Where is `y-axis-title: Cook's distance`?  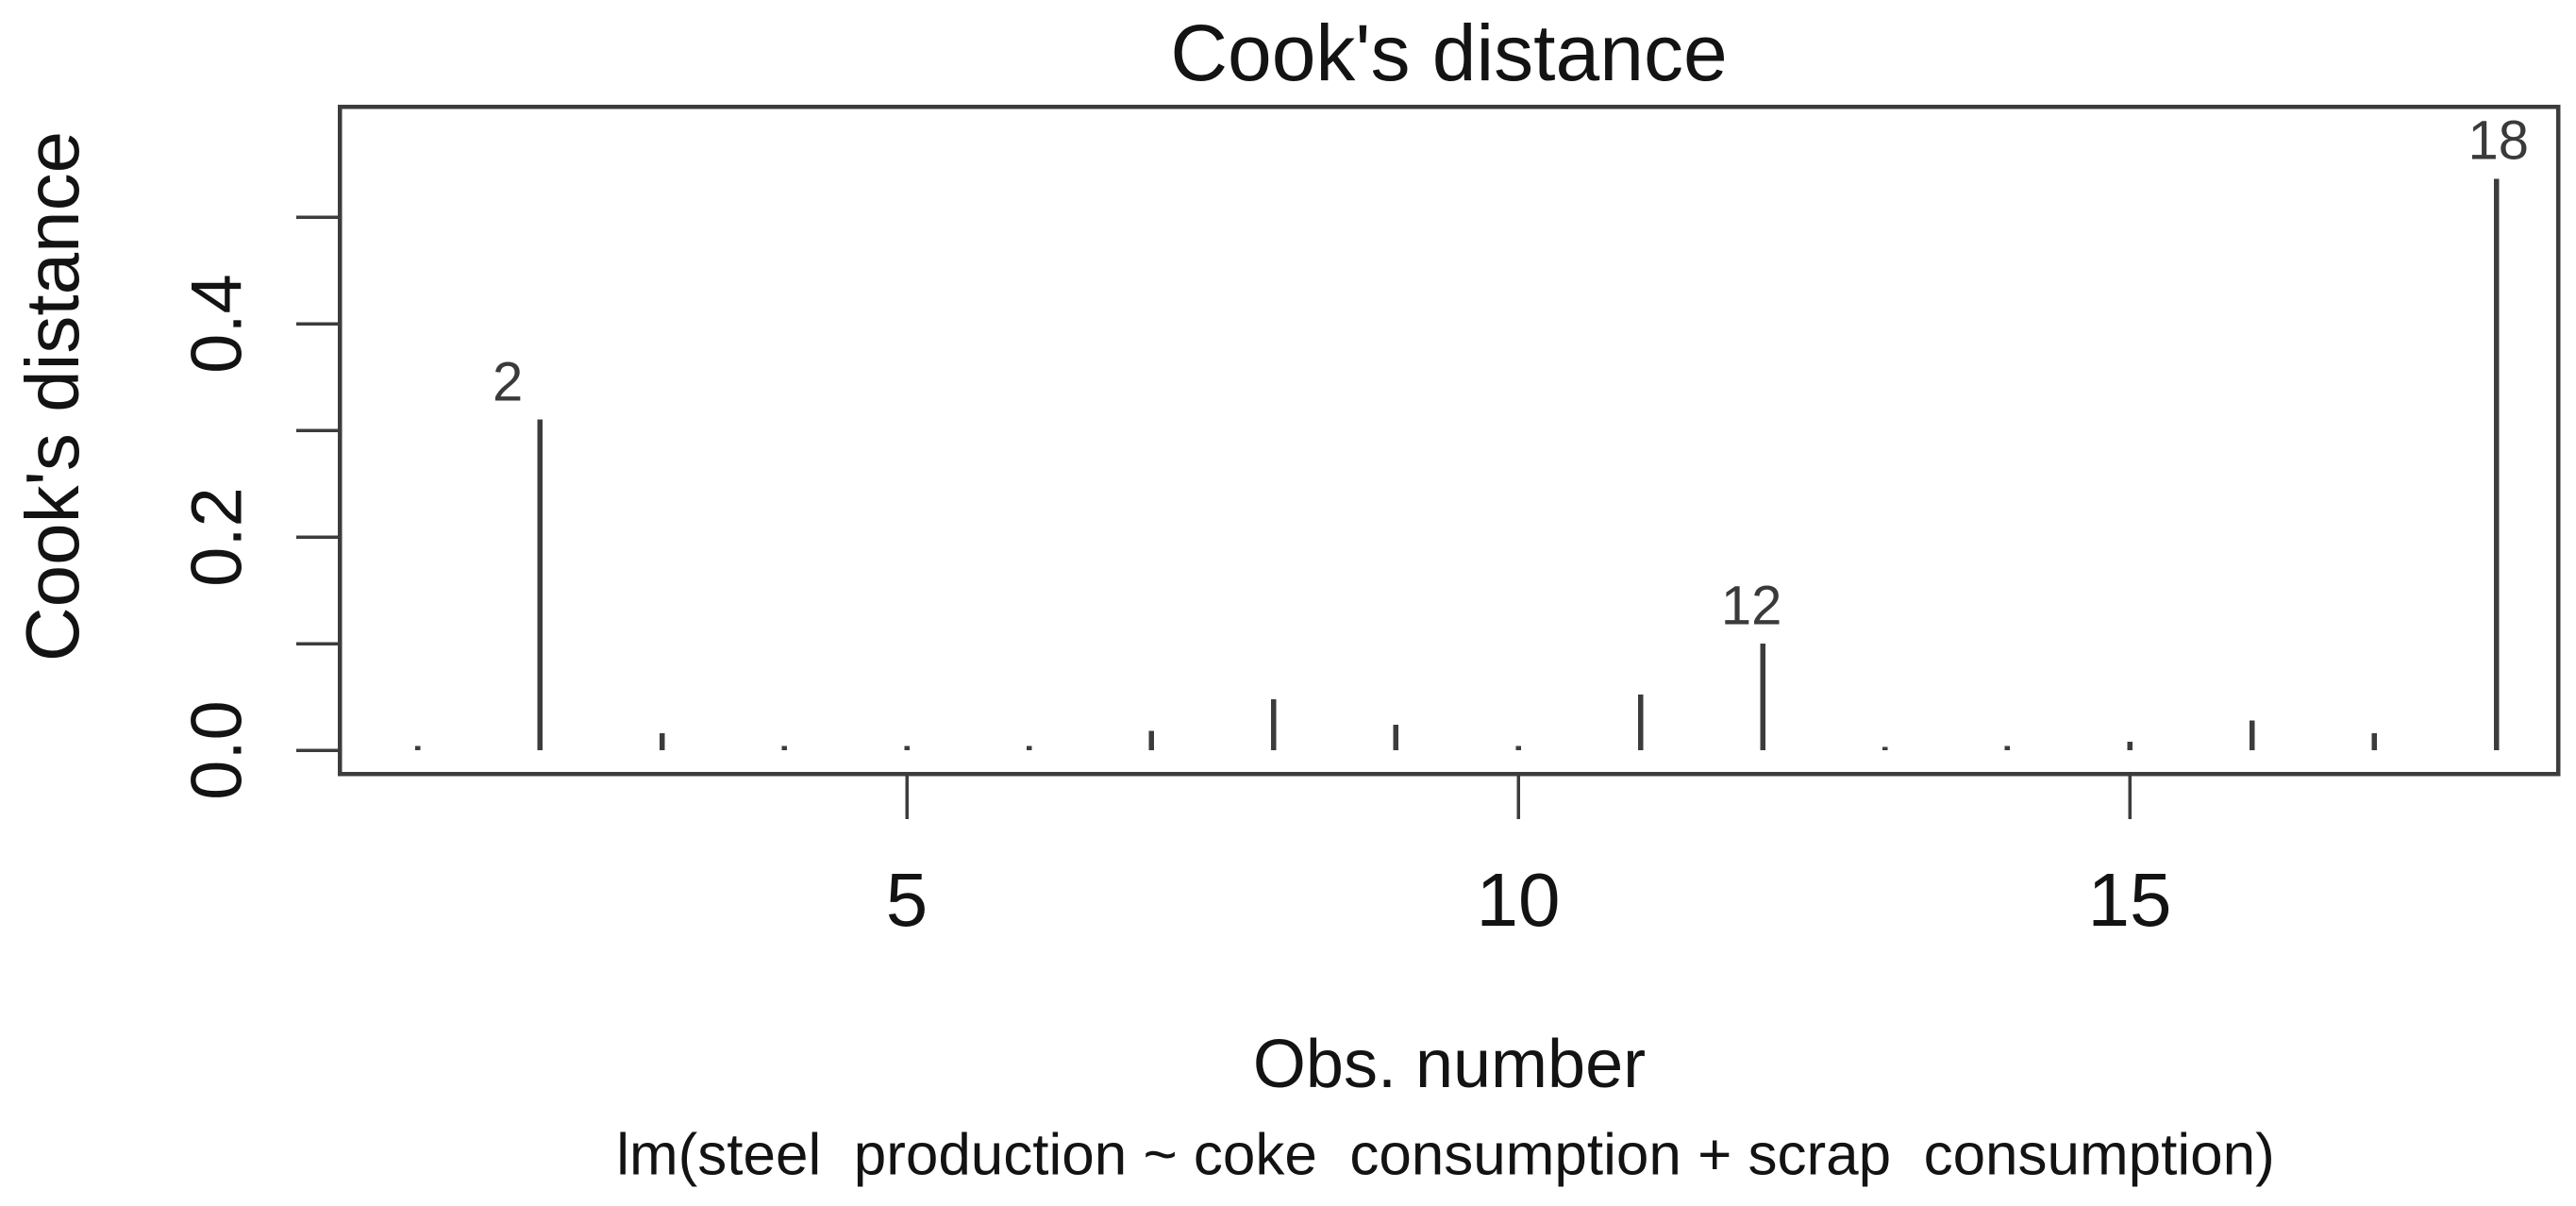 y-axis-title: Cook's distance is located at coordinates (52, 396).